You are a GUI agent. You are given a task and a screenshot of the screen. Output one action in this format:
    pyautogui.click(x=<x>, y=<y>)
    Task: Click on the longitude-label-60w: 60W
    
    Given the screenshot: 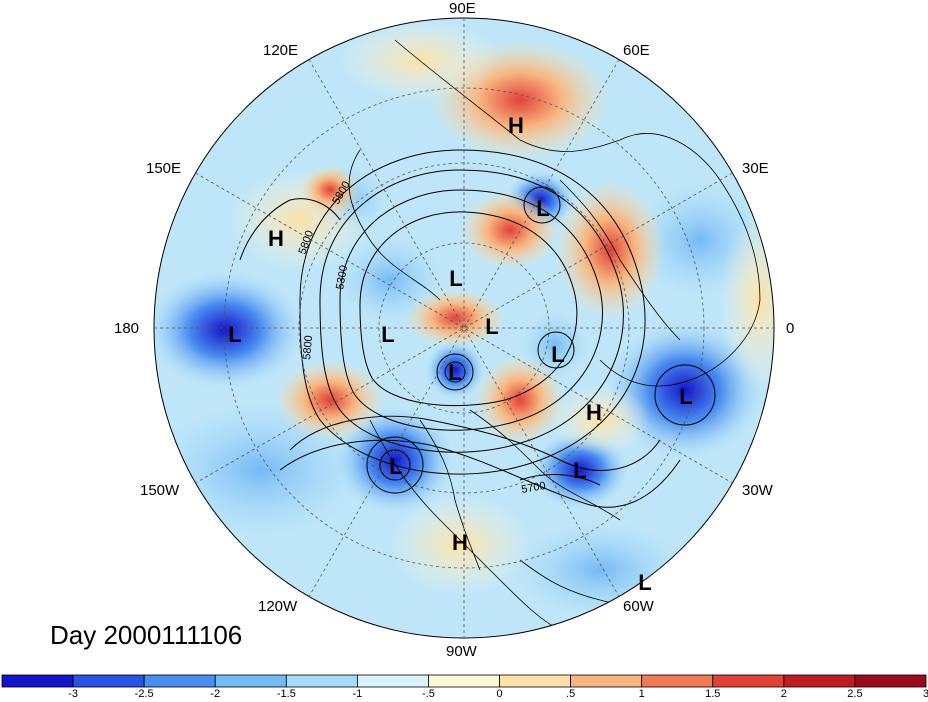 What is the action you would take?
    pyautogui.click(x=638, y=606)
    